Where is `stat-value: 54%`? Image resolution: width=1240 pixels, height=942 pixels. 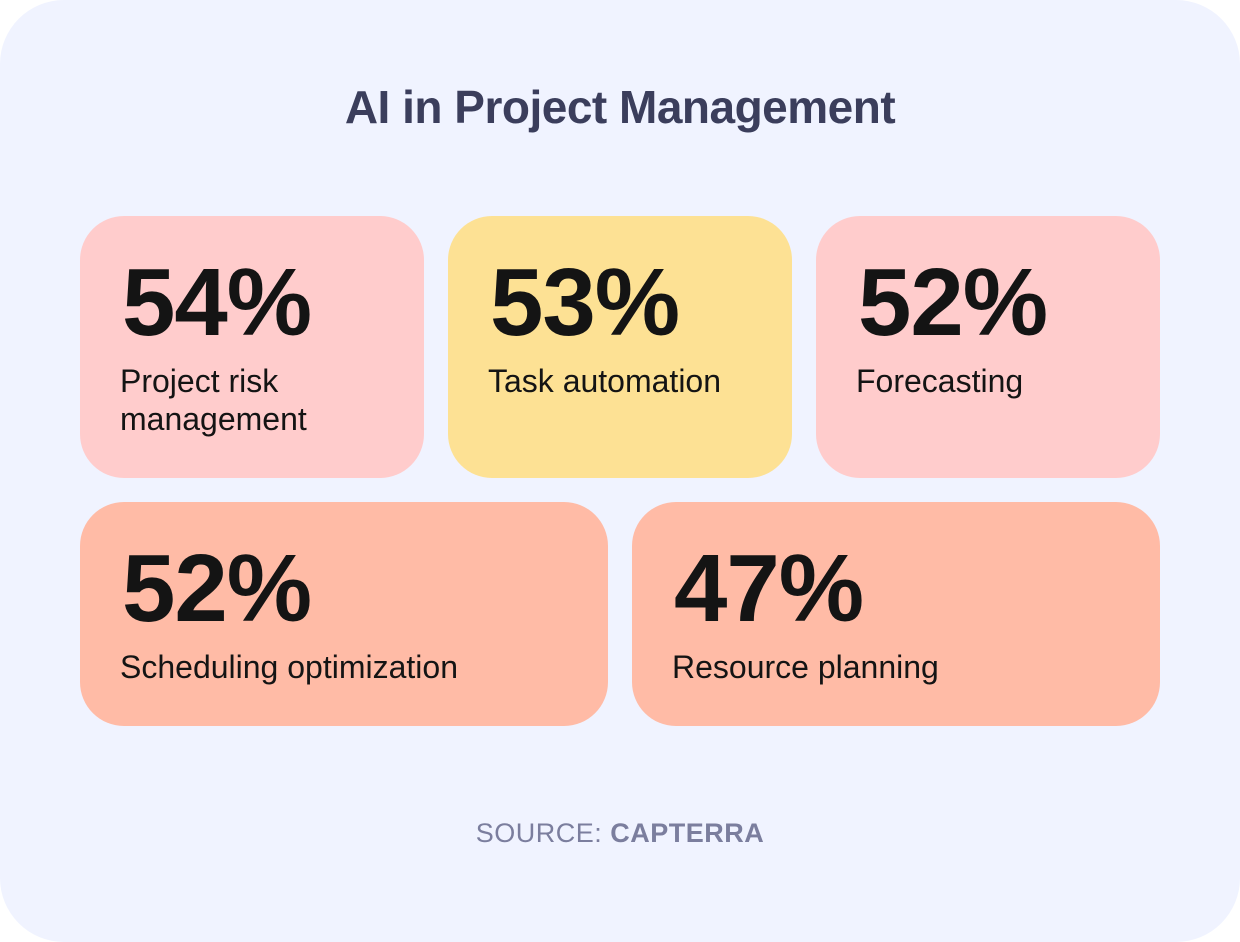 stat-value: 54% is located at coordinates (217, 302).